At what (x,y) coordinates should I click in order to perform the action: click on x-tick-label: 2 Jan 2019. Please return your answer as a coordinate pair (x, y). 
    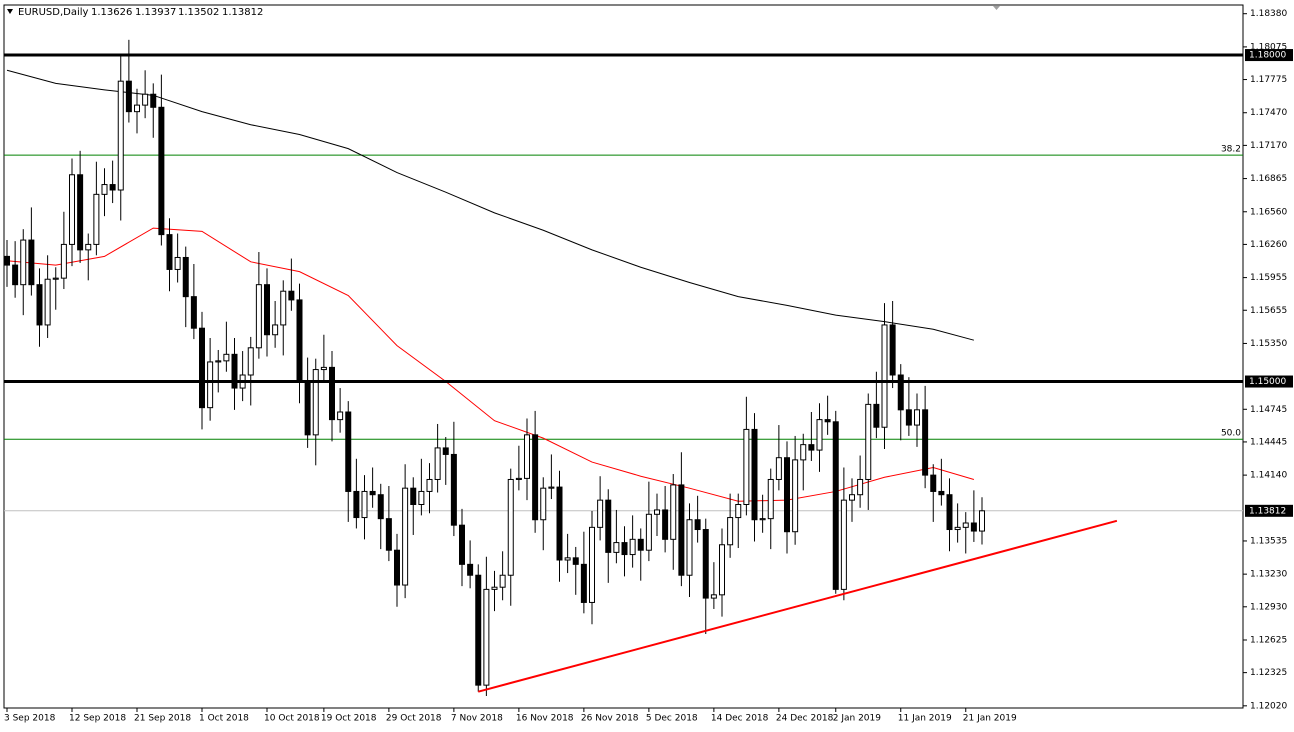
    Looking at the image, I should click on (857, 719).